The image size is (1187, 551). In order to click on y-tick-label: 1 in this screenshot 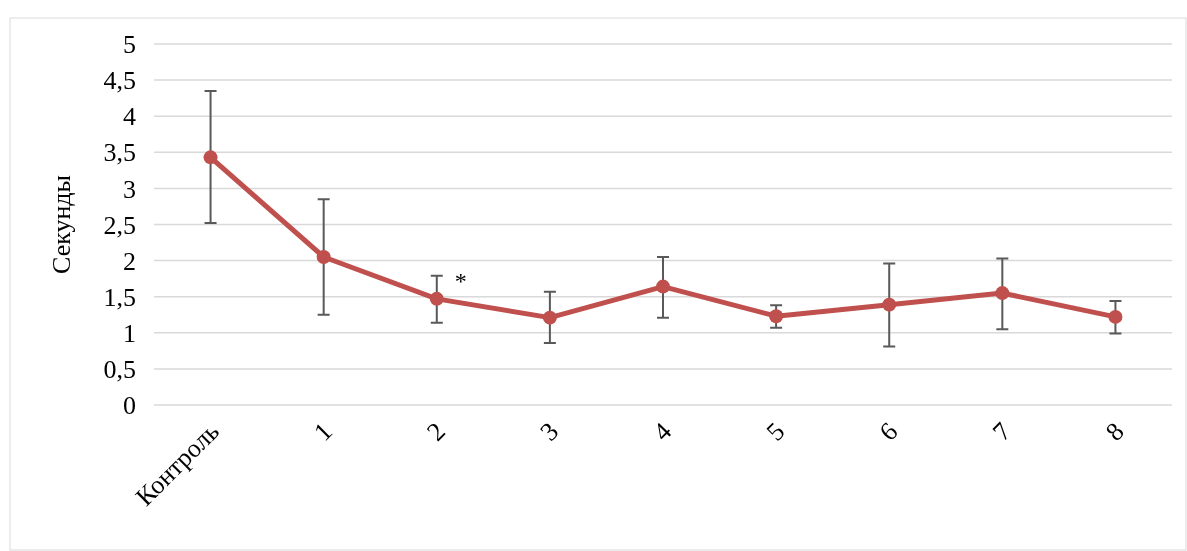, I will do `click(129, 333)`.